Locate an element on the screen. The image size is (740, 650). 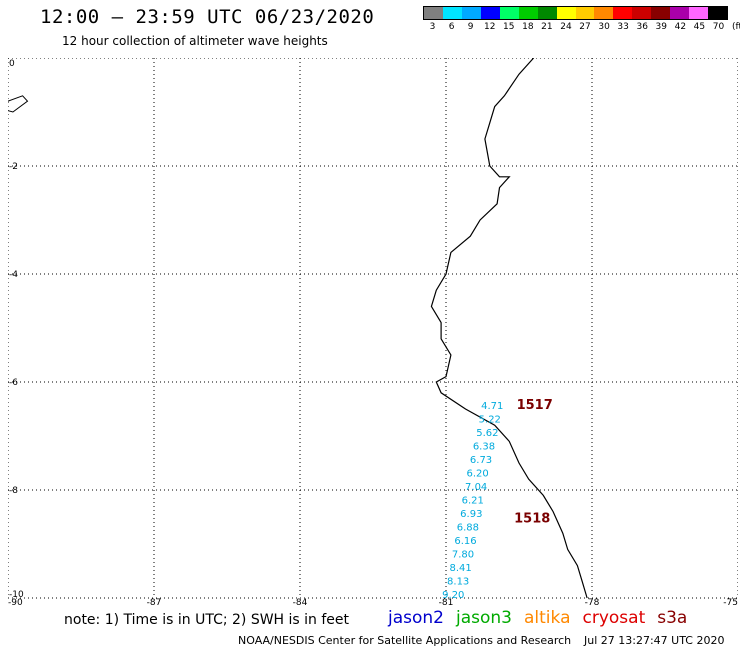
wave-height-label: 6.88 is located at coordinates (468, 528).